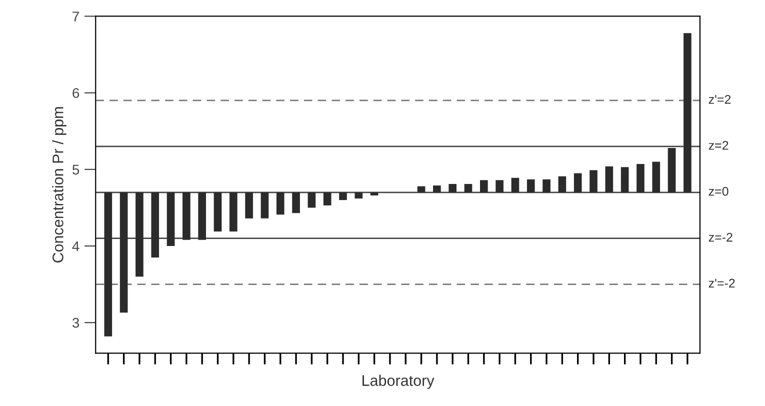 The width and height of the screenshot is (765, 406). I want to click on y-tick-label: 3, so click(76, 323).